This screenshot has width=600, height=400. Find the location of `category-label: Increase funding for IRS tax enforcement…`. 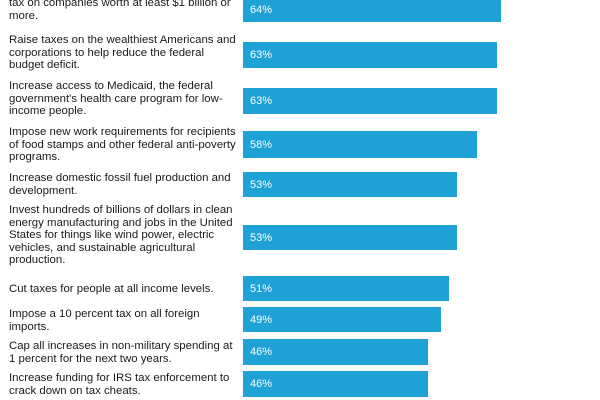

category-label: Increase funding for IRS tax enforcement… is located at coordinates (119, 384).